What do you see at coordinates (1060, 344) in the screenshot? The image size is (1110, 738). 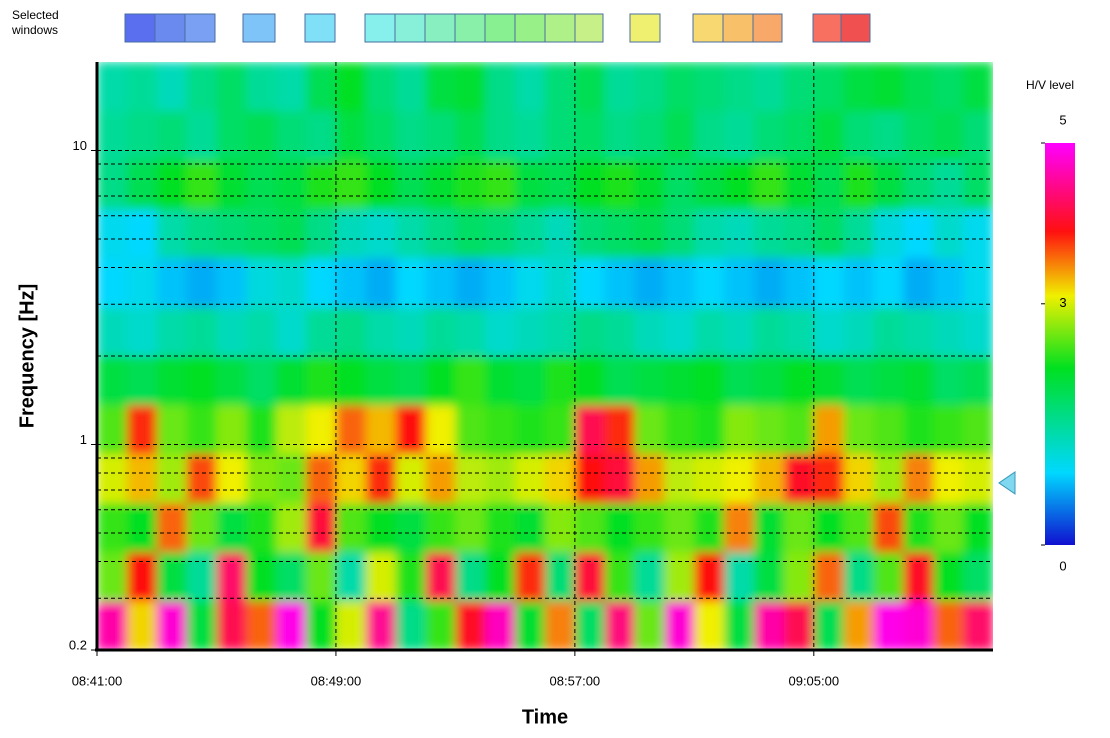 I see `colorbar` at bounding box center [1060, 344].